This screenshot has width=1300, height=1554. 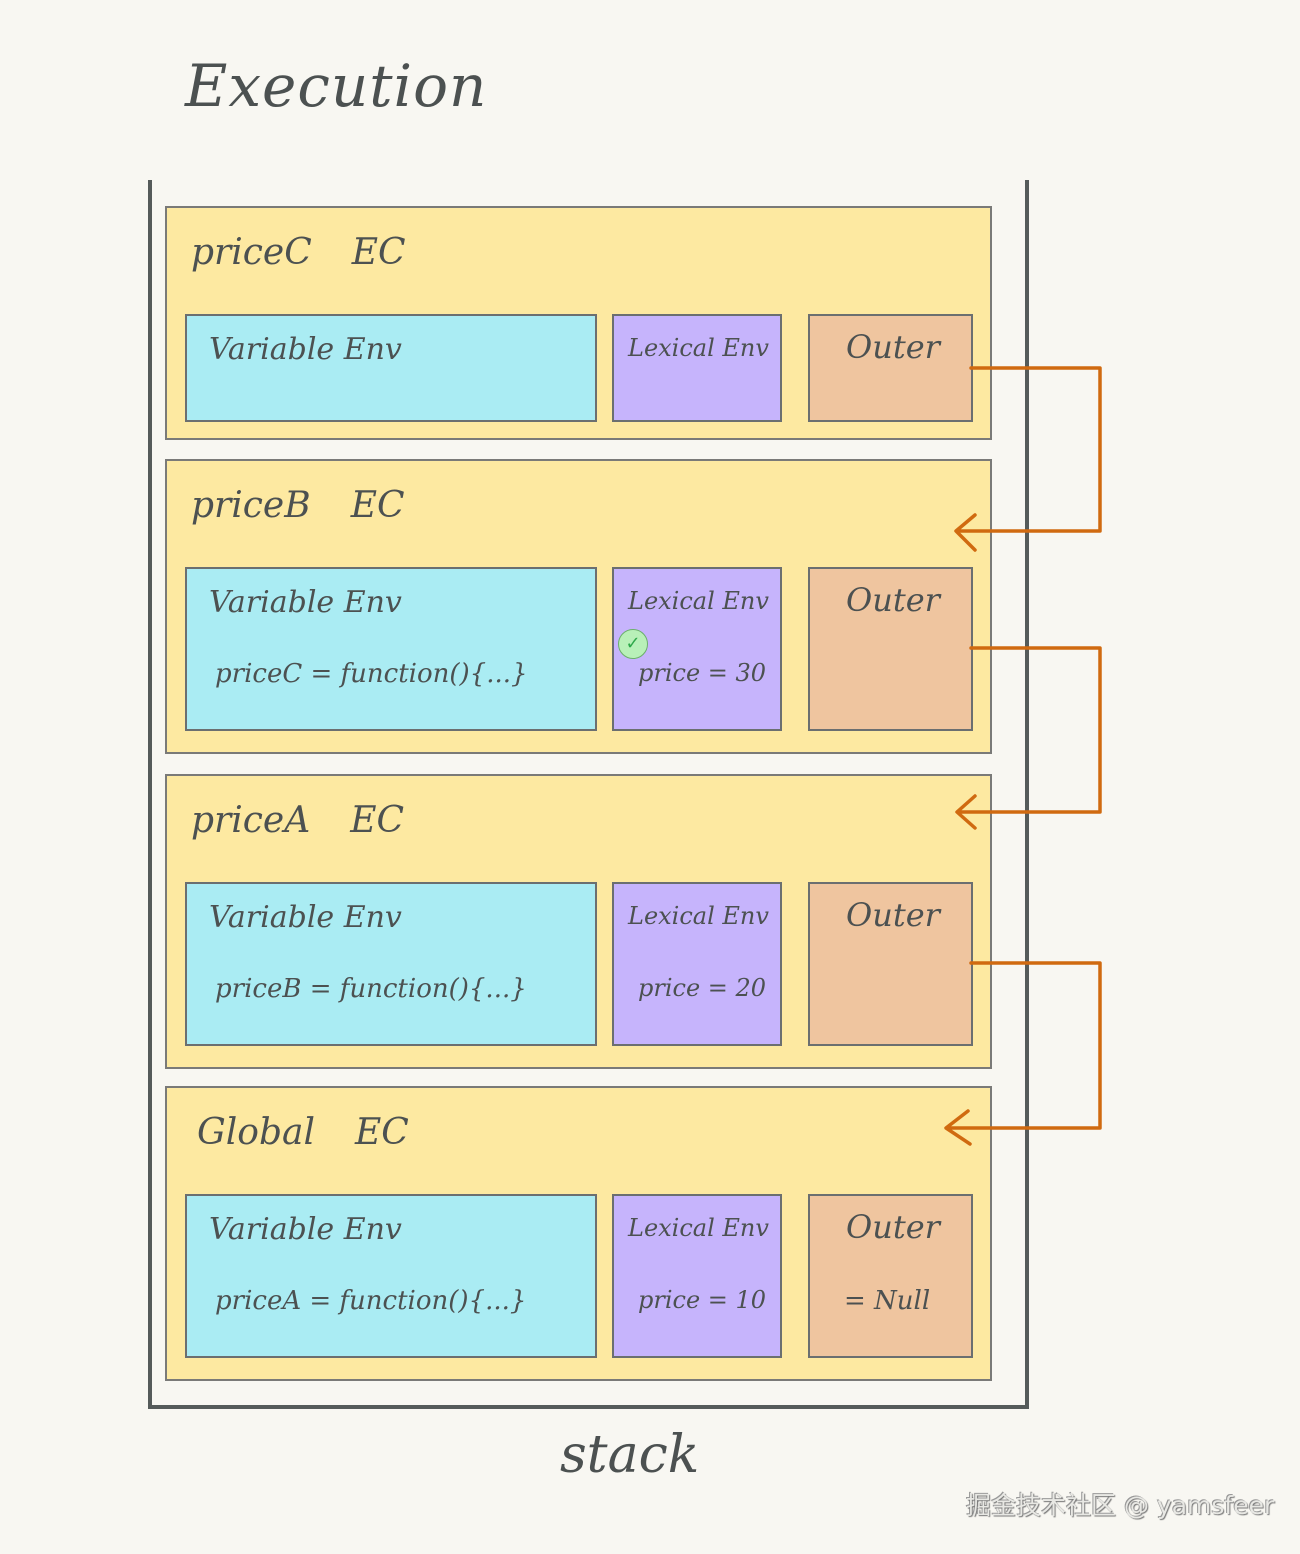 I want to click on context-name: priceB, so click(x=251, y=505).